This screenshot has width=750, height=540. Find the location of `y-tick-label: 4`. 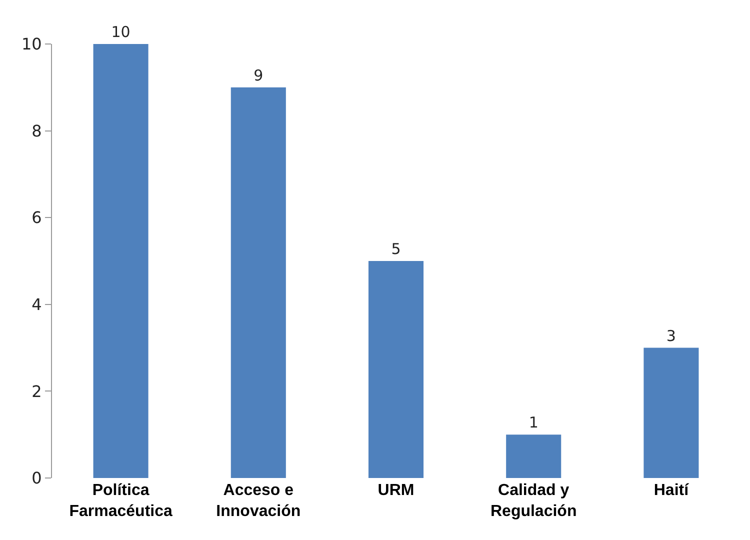

y-tick-label: 4 is located at coordinates (37, 304).